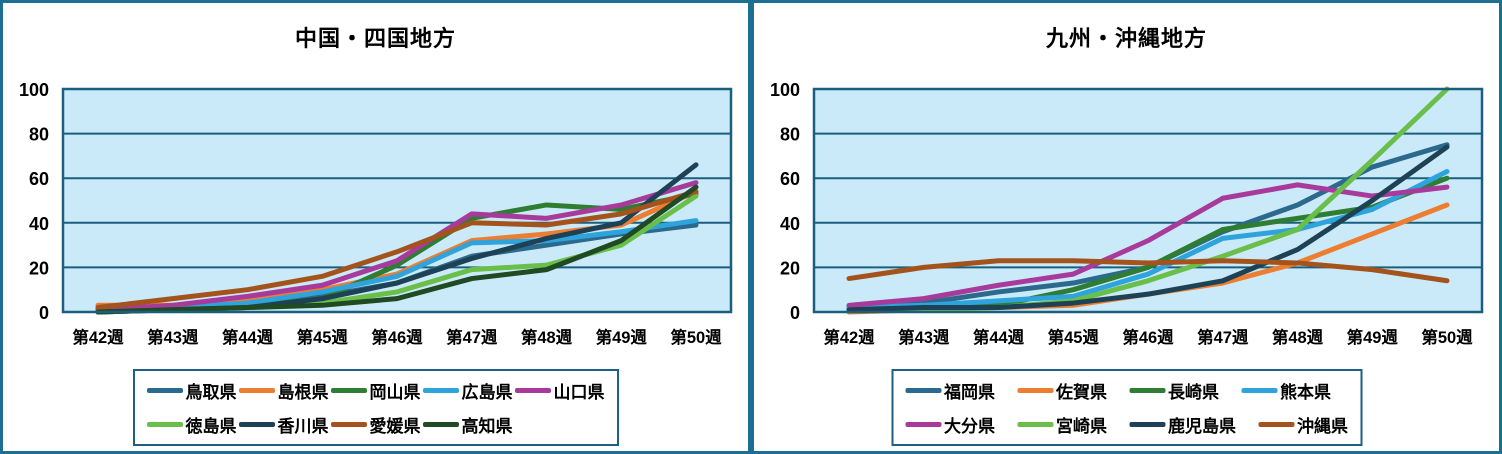 The image size is (1502, 454). I want to click on legend-label: 福岡県, so click(969, 392).